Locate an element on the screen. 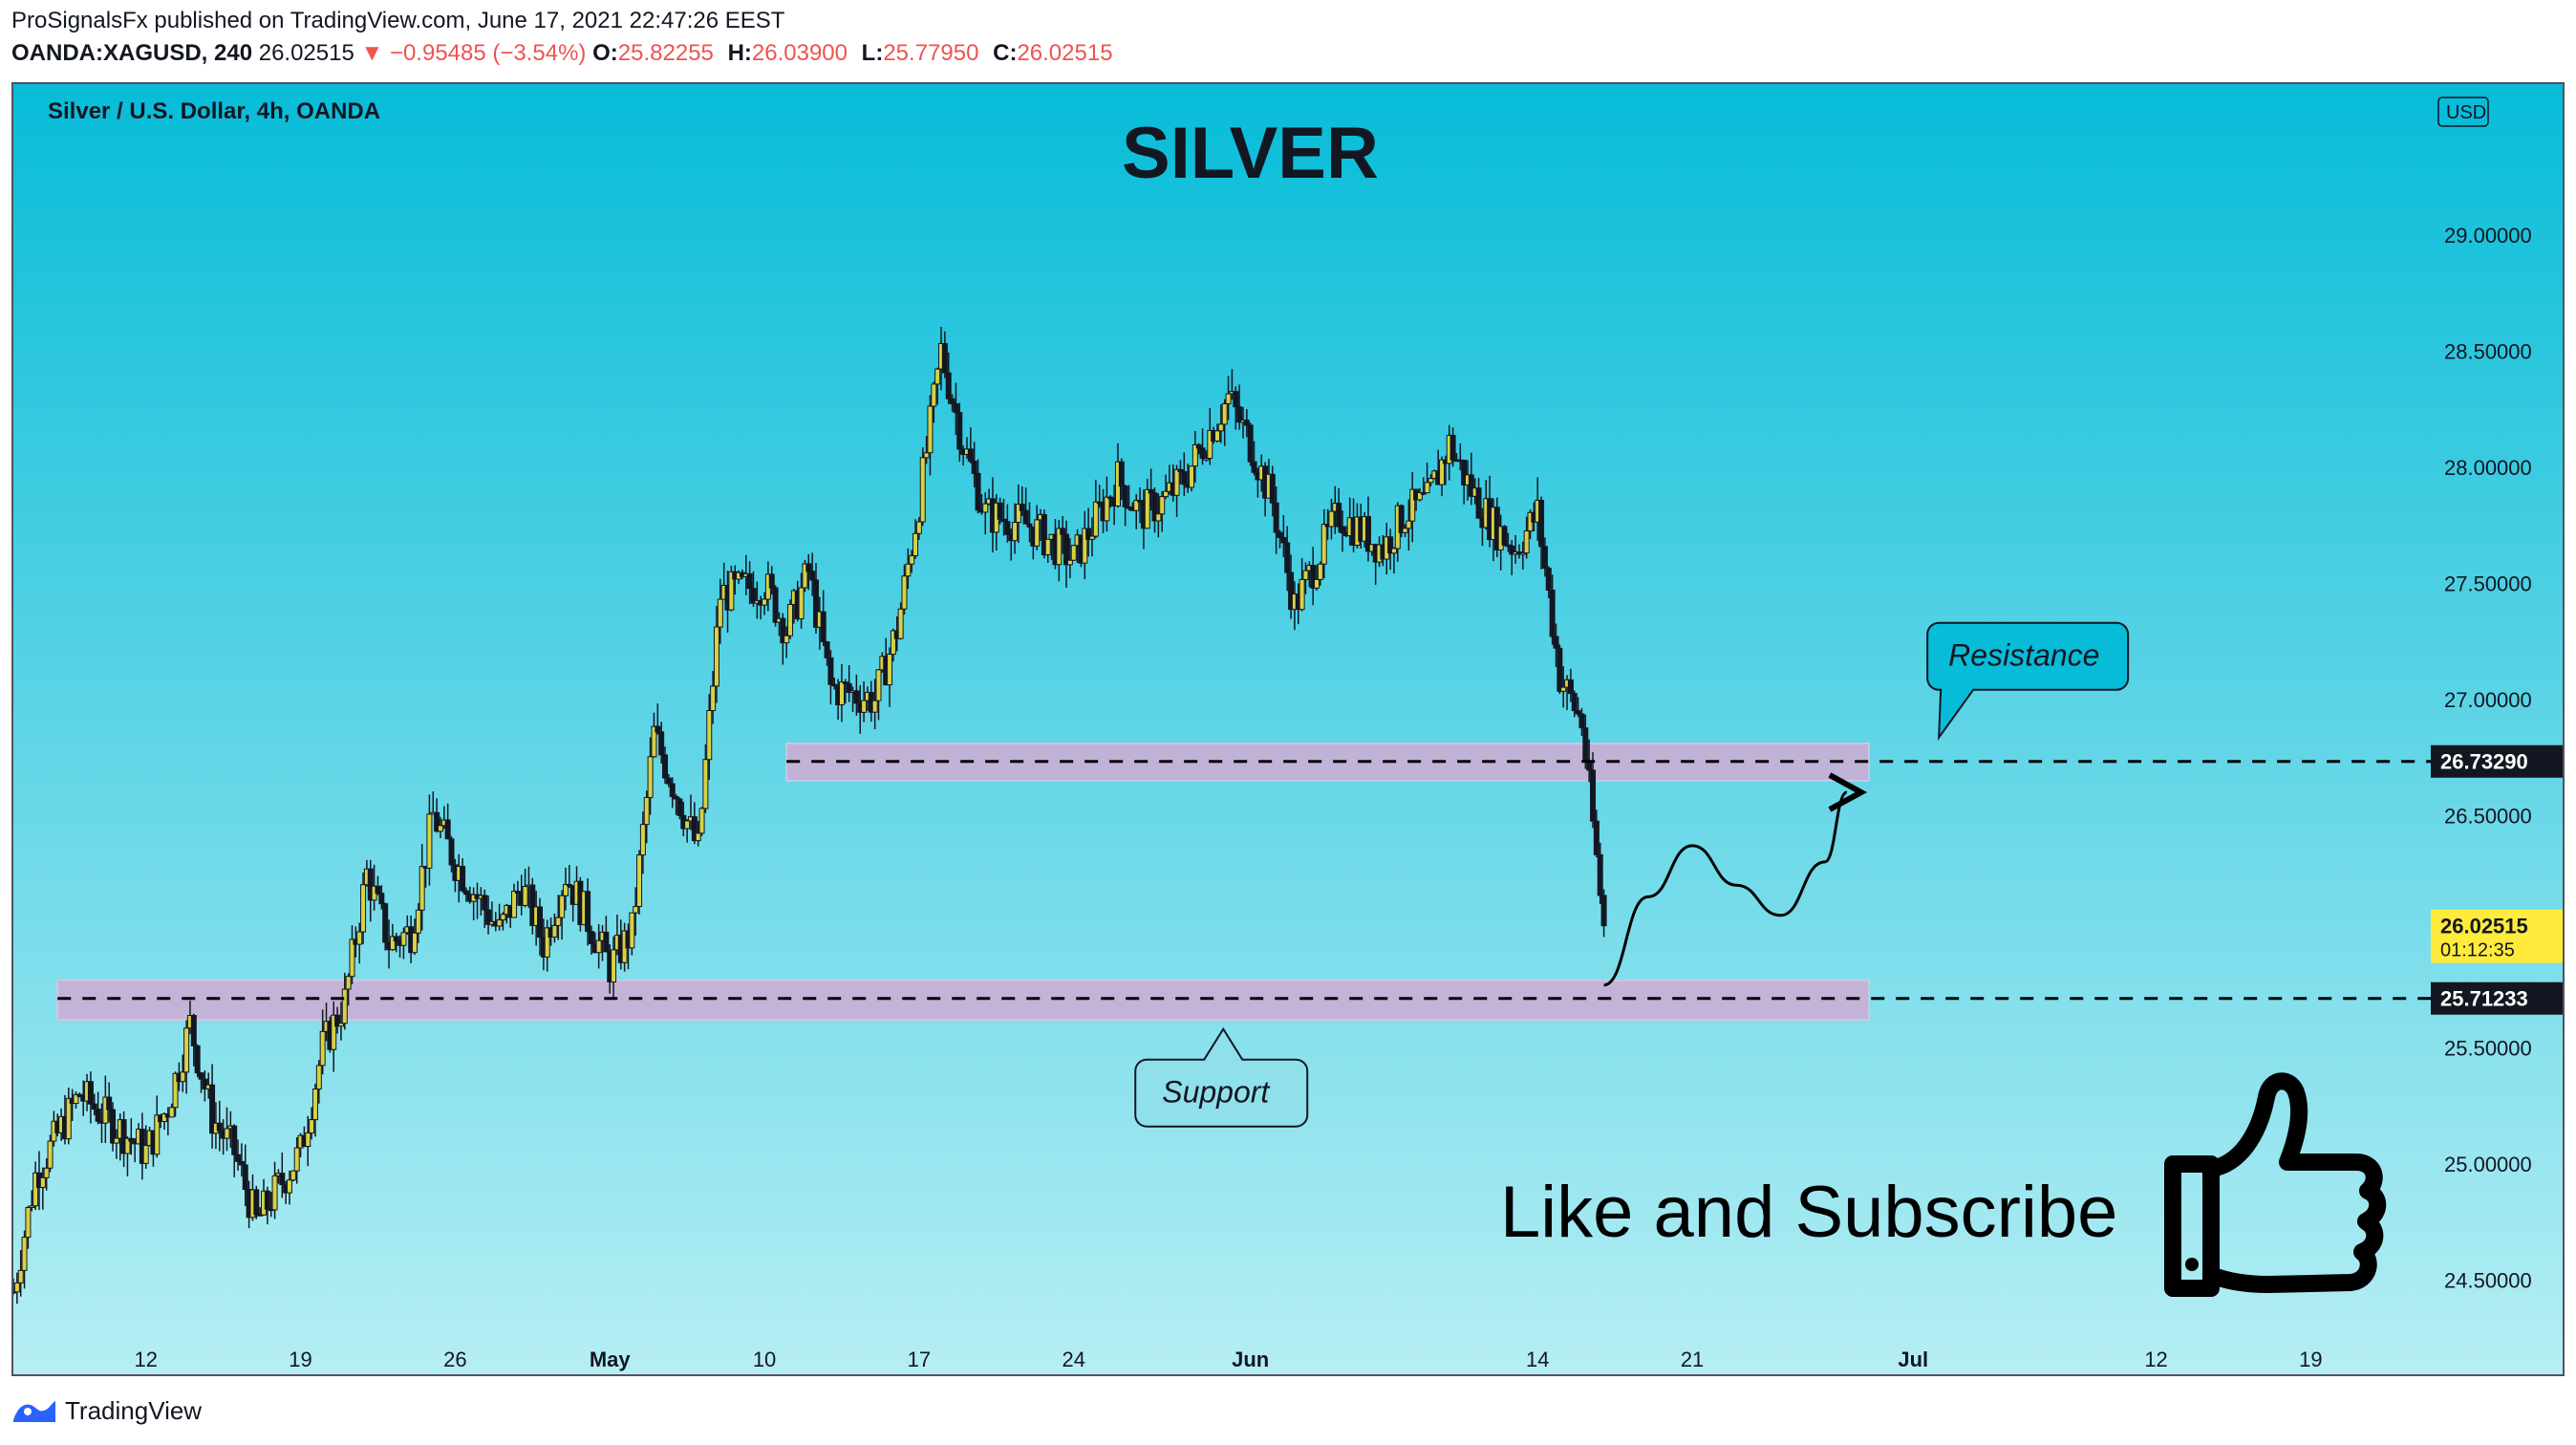 This screenshot has height=1445, width=2576. last-price-tag is located at coordinates (2497, 936).